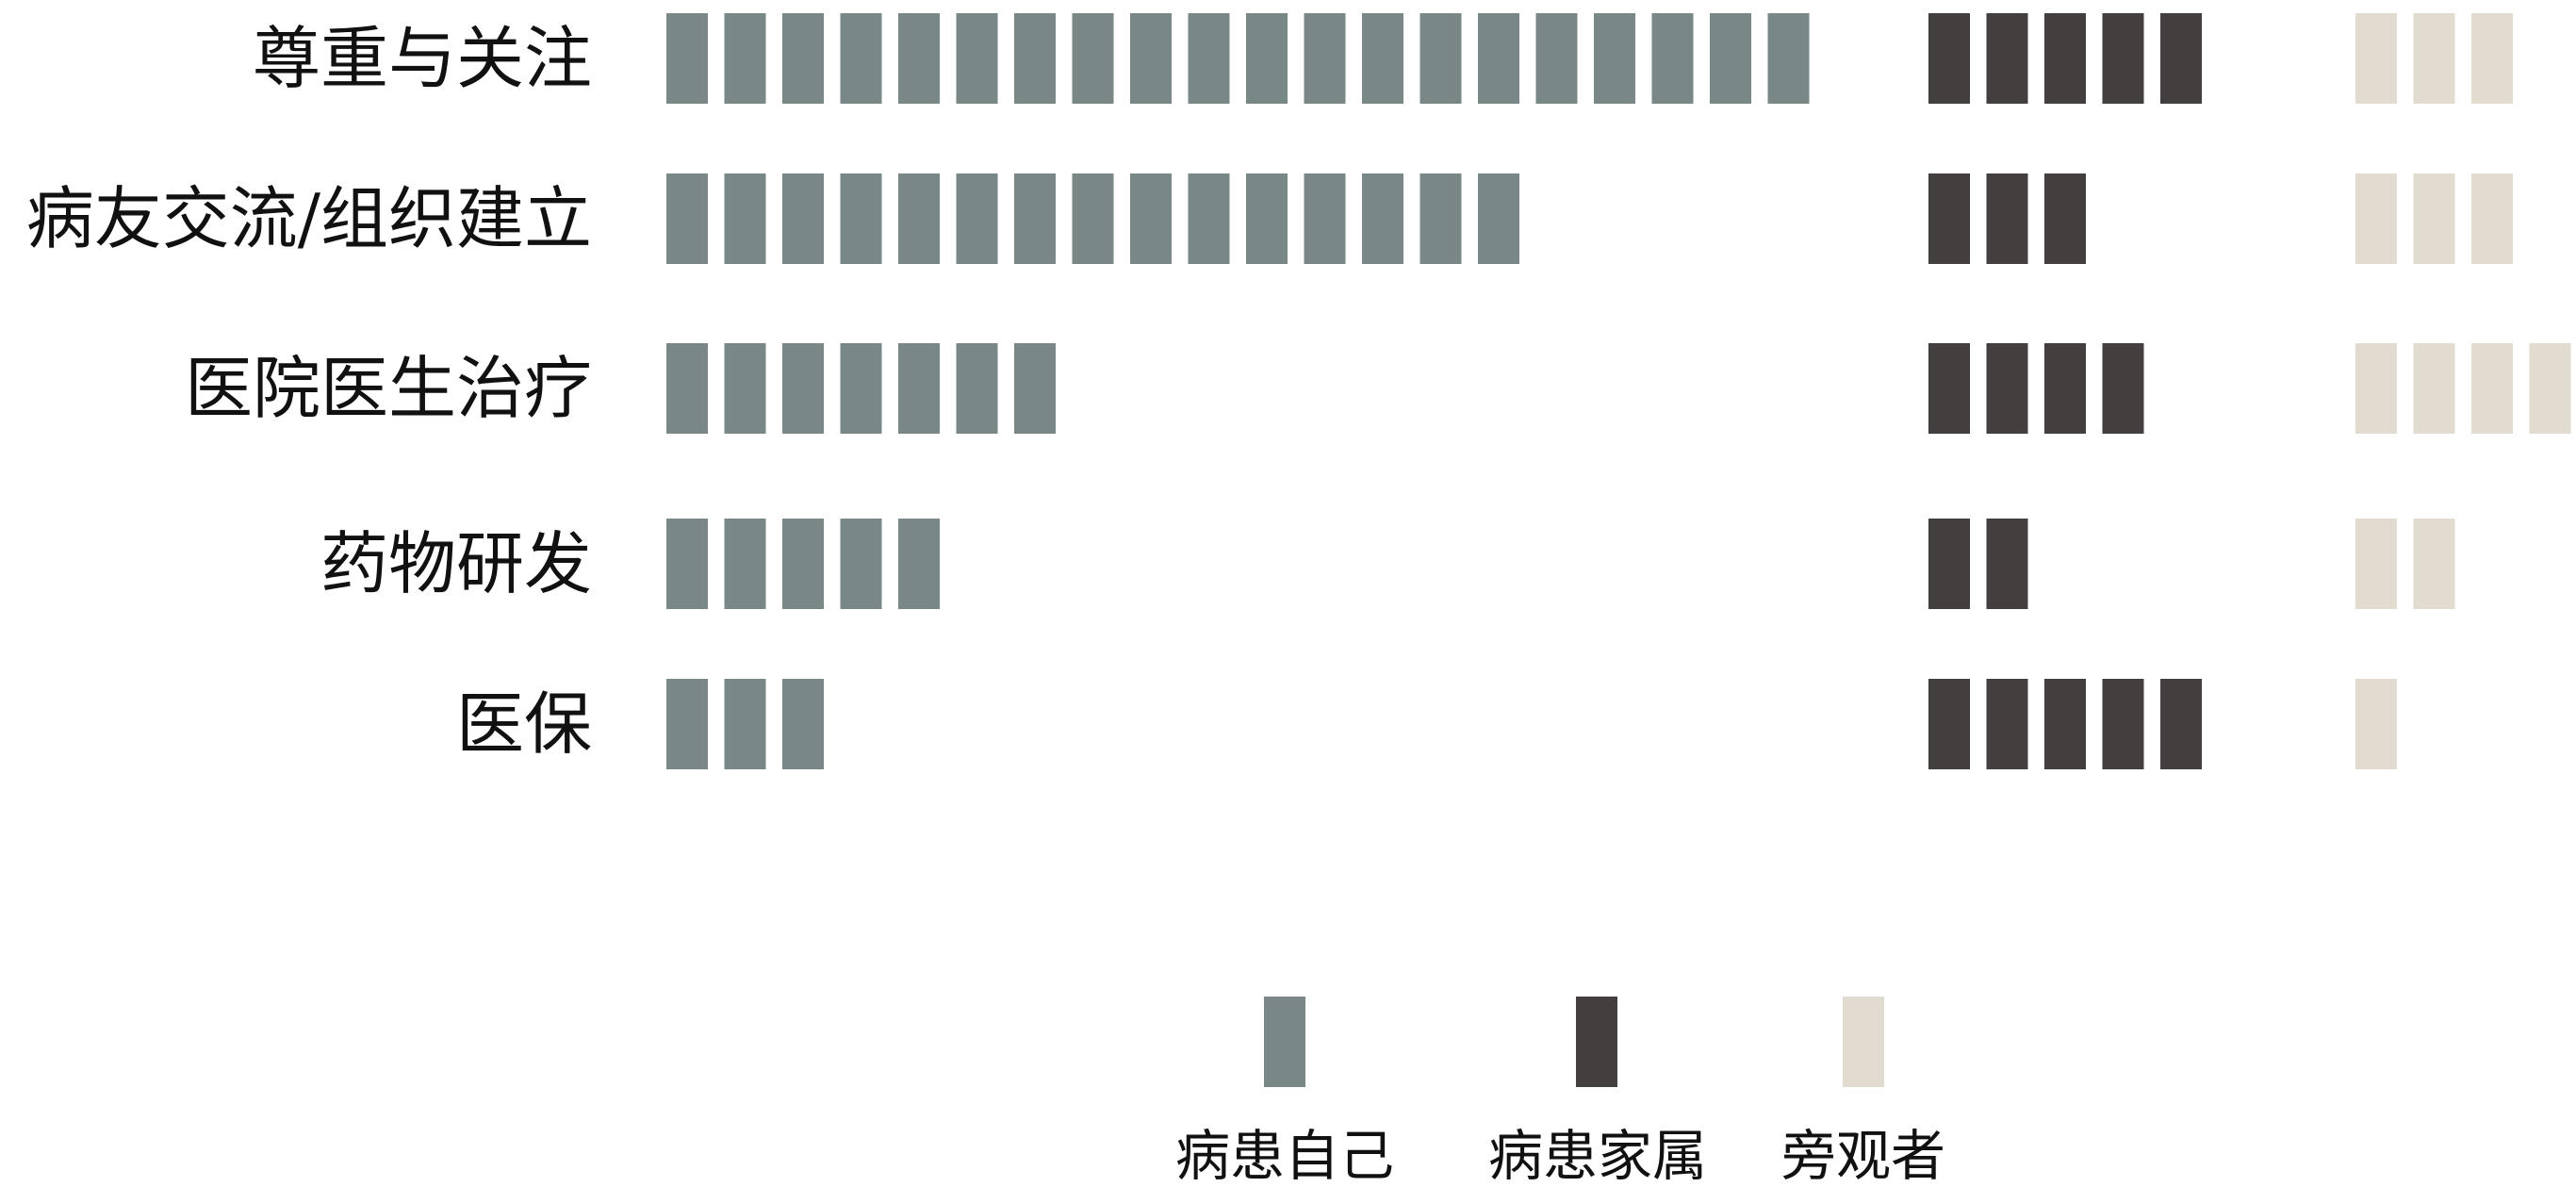 The image size is (2576, 1187). I want to click on category-label: 医保, so click(524, 724).